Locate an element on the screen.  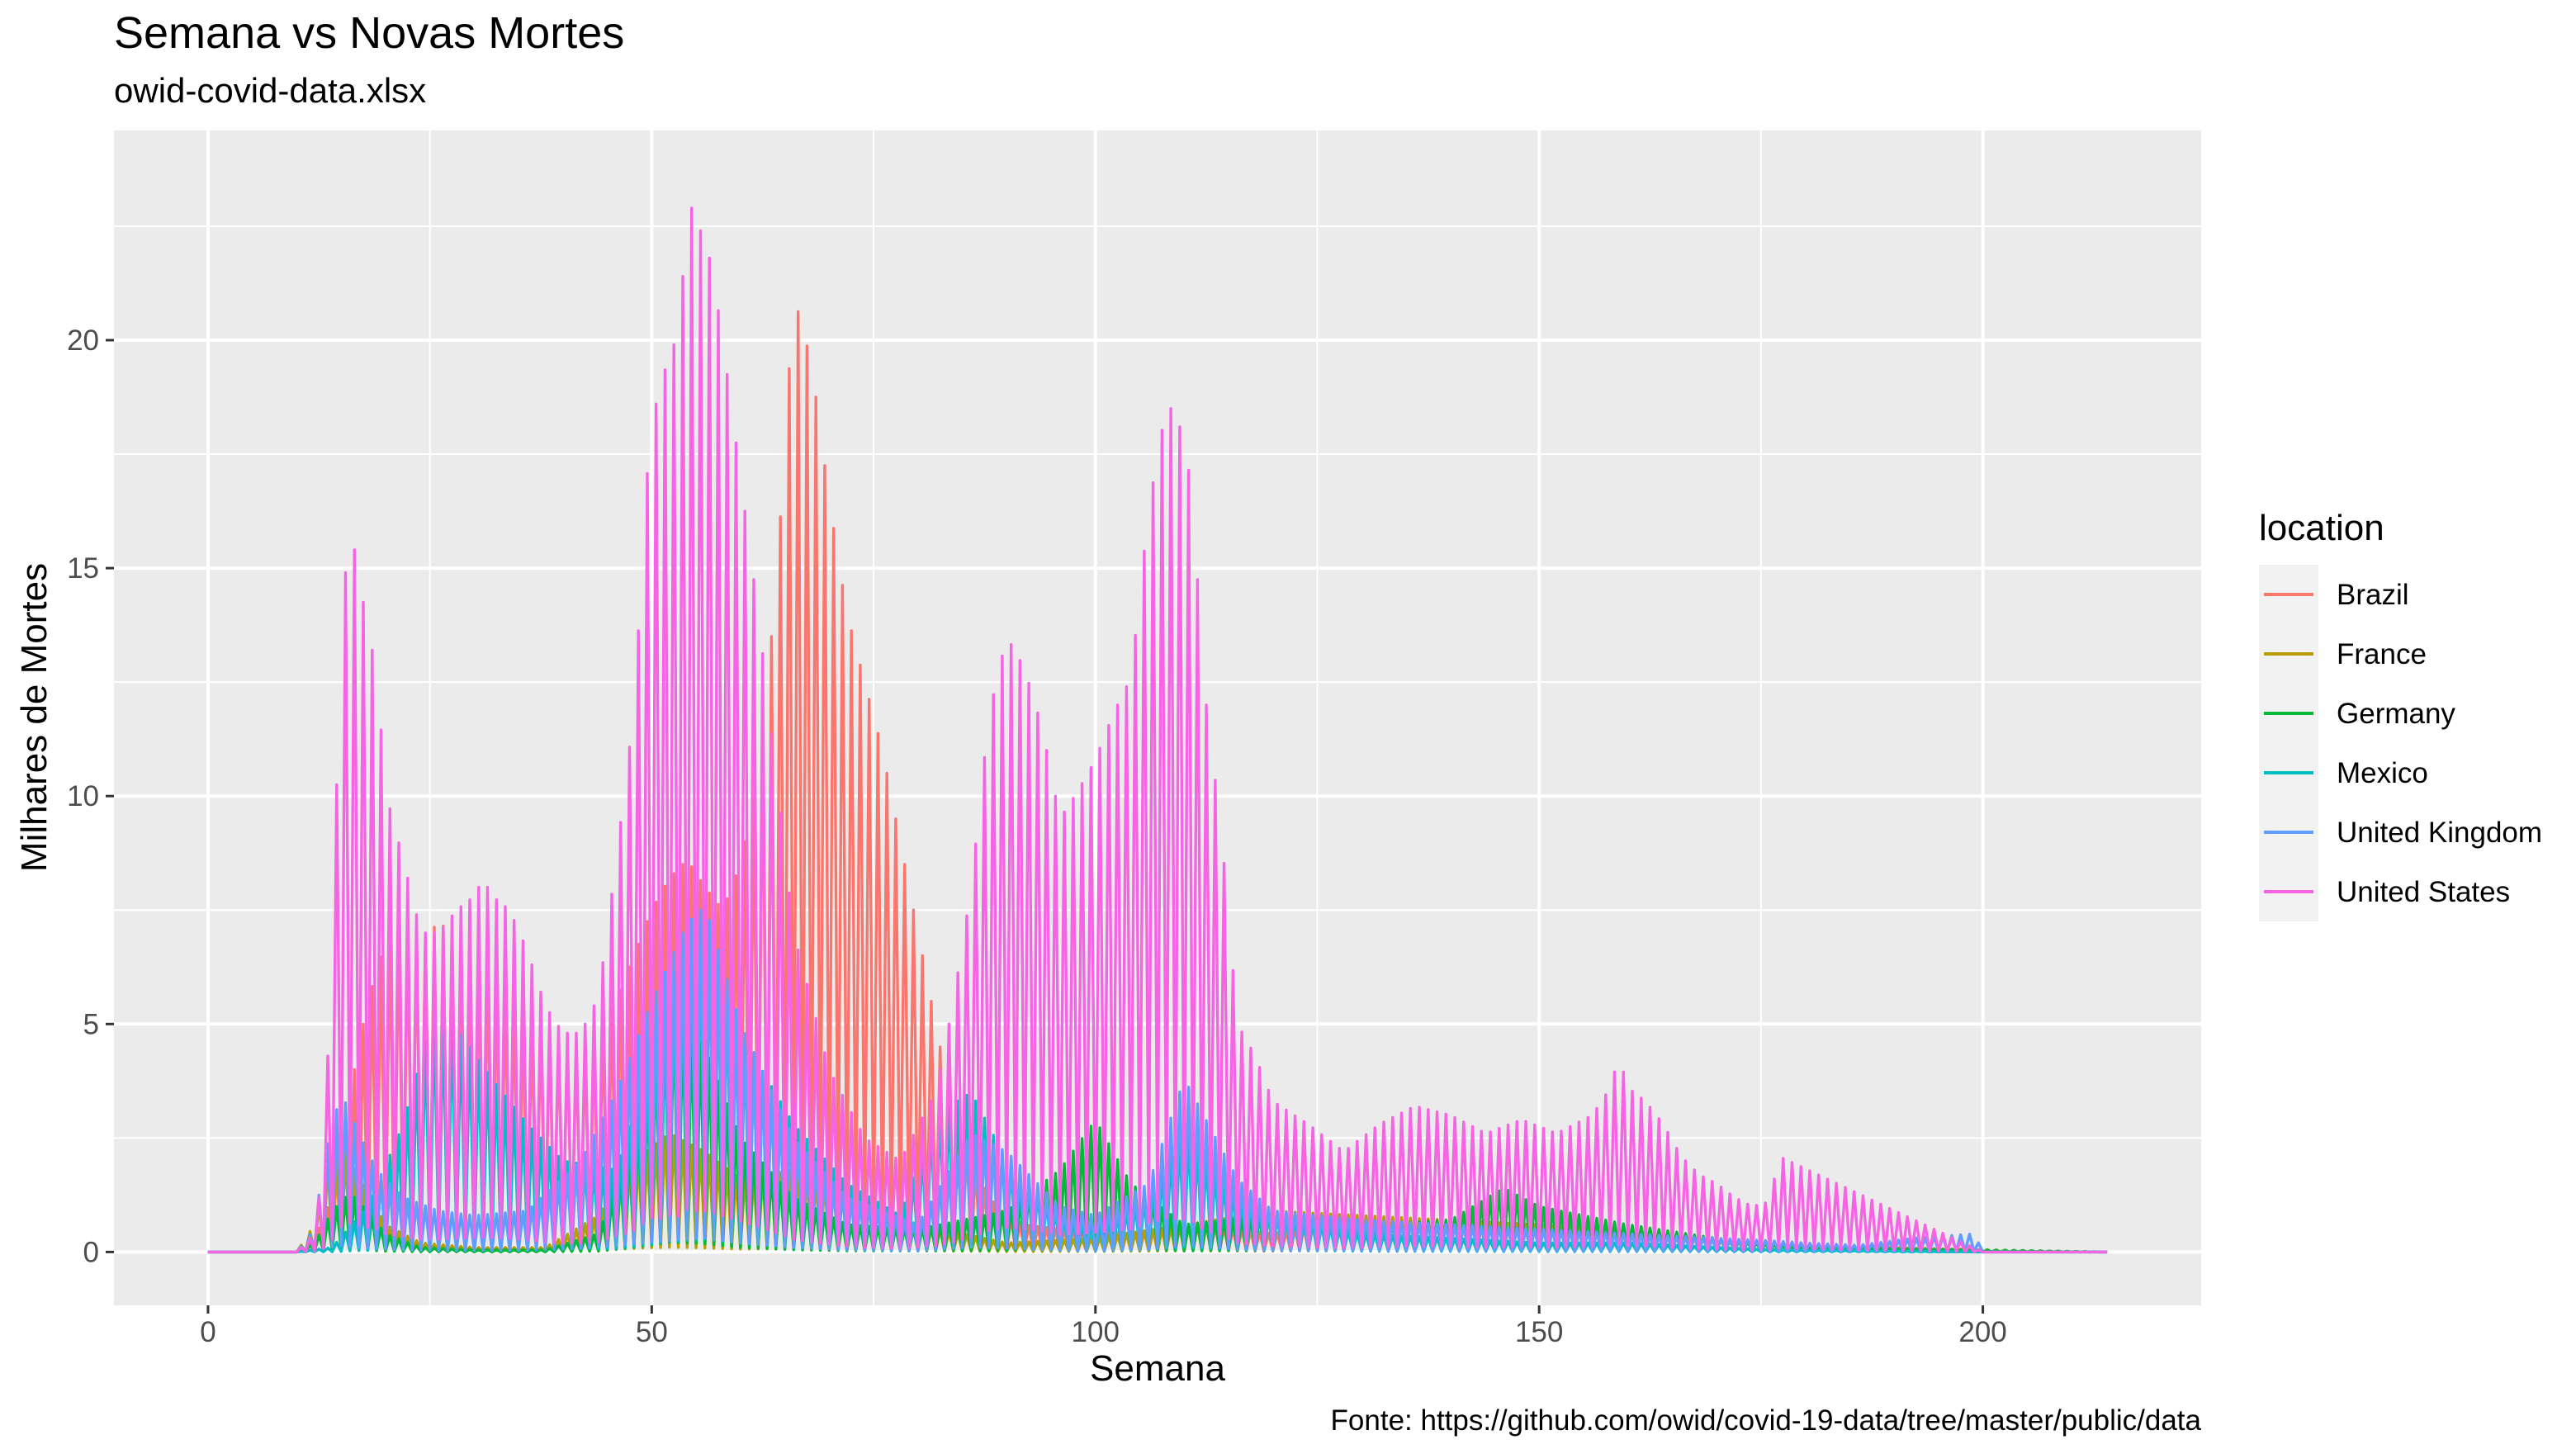
legend-label: France is located at coordinates (2382, 654).